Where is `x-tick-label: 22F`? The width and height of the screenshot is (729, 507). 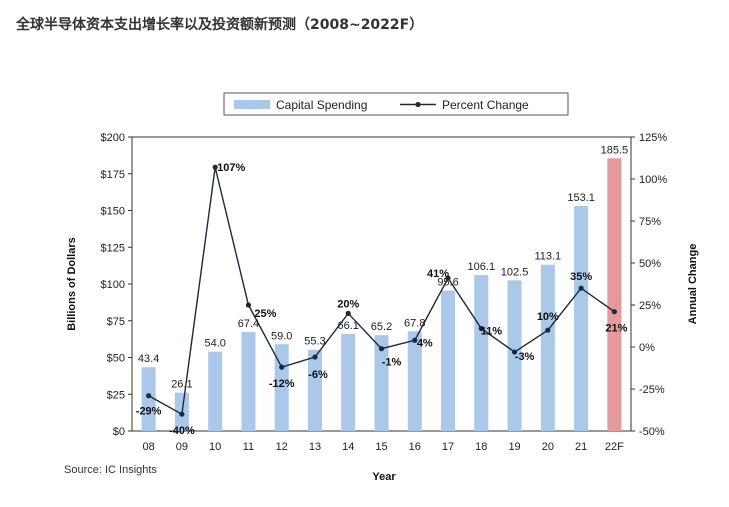
x-tick-label: 22F is located at coordinates (614, 447).